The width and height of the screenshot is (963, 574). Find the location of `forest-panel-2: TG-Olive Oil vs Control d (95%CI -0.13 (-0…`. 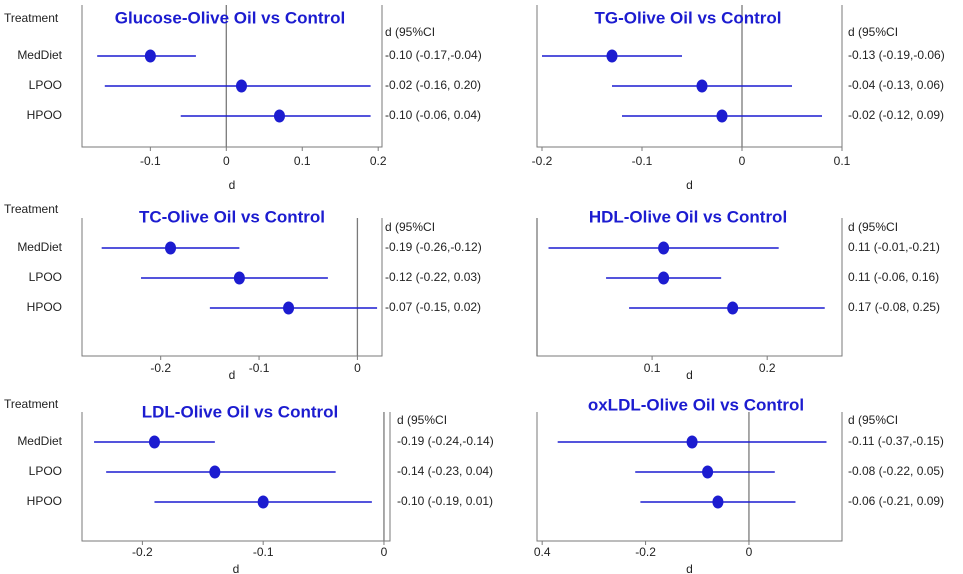

forest-panel-2: TG-Olive Oil vs Control d (95%CI -0.13 (-0… is located at coordinates (738, 98).